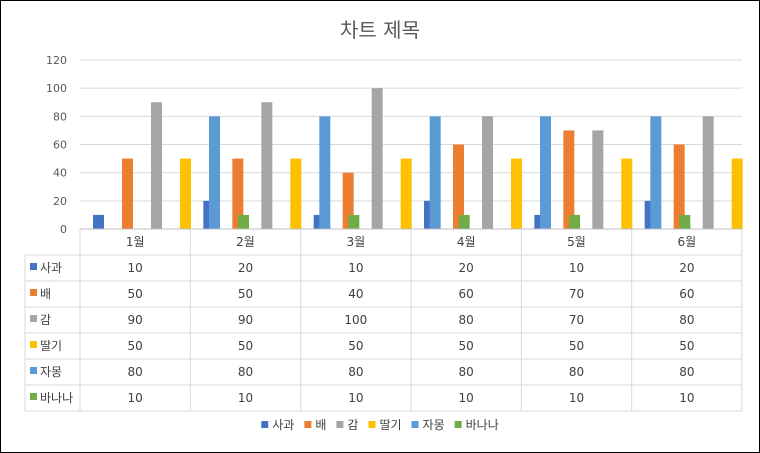 This screenshot has height=453, width=760. I want to click on y-tick-label: 0, so click(63, 229).